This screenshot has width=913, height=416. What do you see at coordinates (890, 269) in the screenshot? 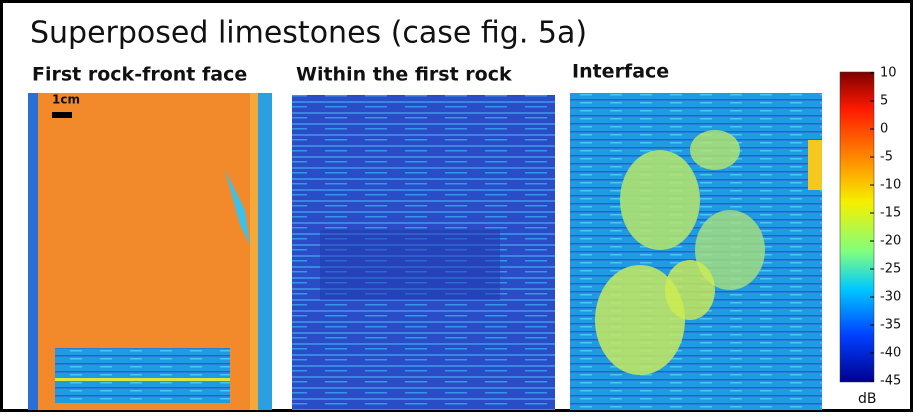
I see `colorbar-tick-label: -25` at bounding box center [890, 269].